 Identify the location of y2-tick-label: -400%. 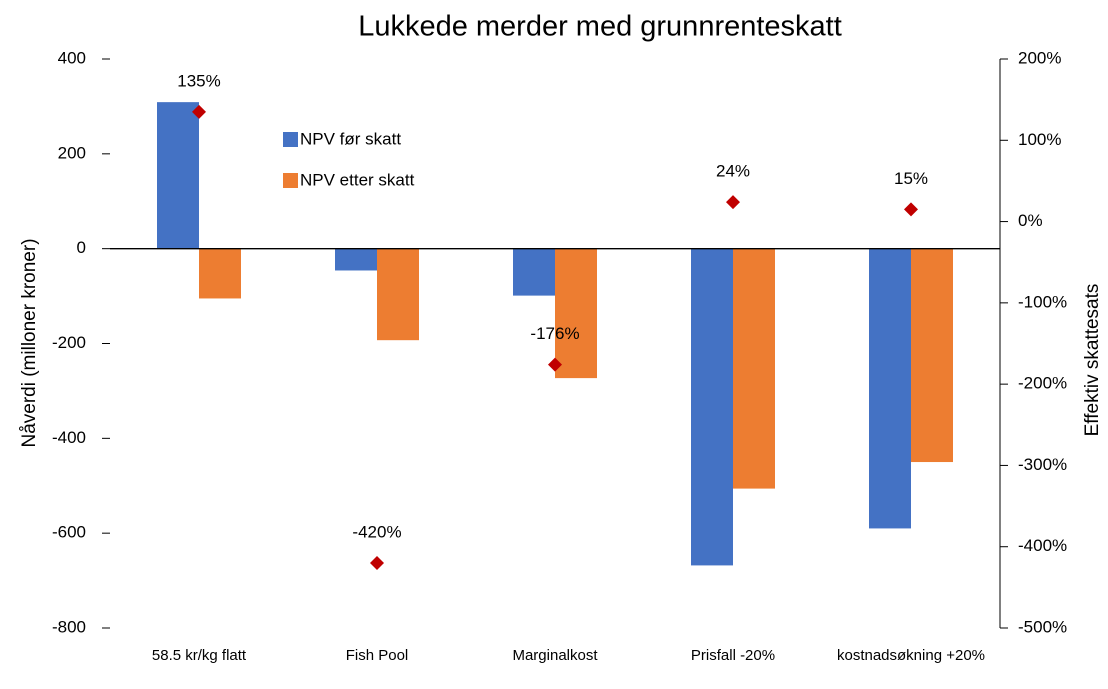
(1042, 545).